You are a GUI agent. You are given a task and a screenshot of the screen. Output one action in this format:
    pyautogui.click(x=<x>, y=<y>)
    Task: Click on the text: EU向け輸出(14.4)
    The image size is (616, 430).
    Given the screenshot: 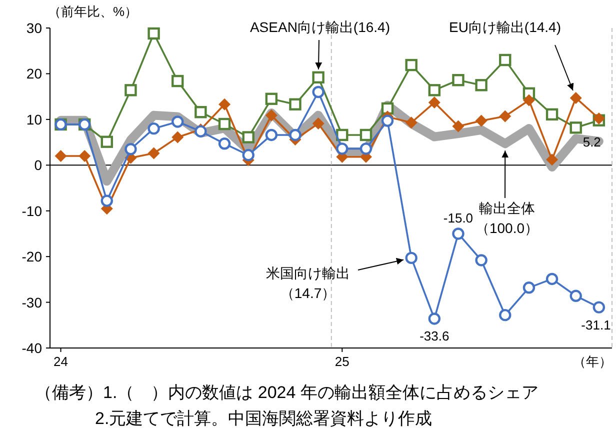 What is the action you would take?
    pyautogui.click(x=505, y=27)
    